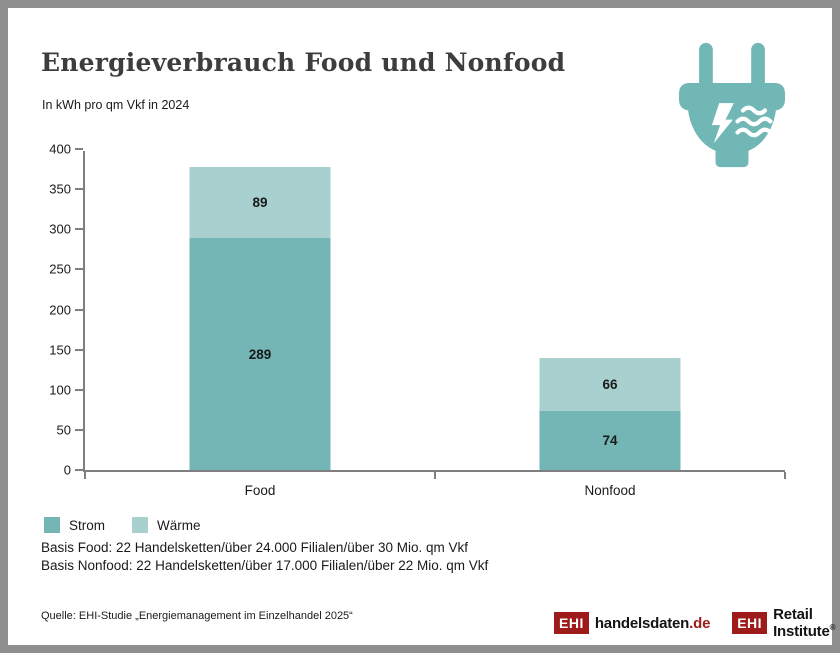  Describe the element at coordinates (122, 525) in the screenshot. I see `legend: Strom Wärme` at that location.